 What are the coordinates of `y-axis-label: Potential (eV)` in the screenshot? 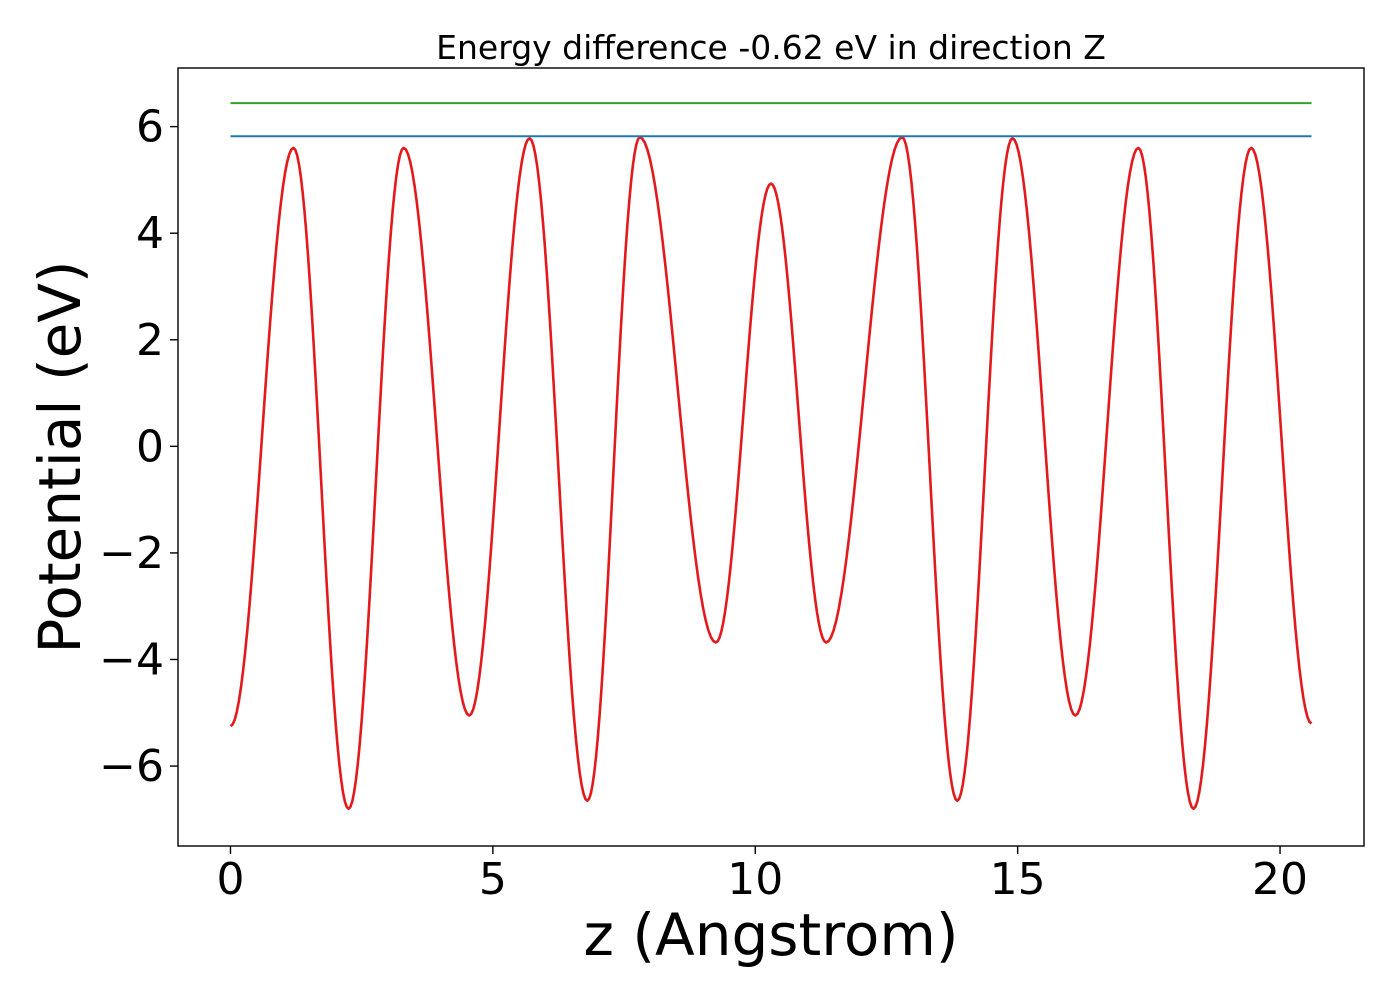 It's located at (60, 456).